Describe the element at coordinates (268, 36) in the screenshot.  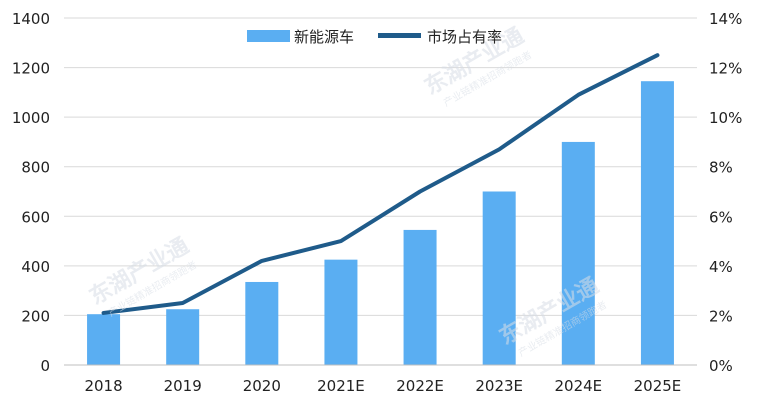
I see `legend-swatch-bar` at that location.